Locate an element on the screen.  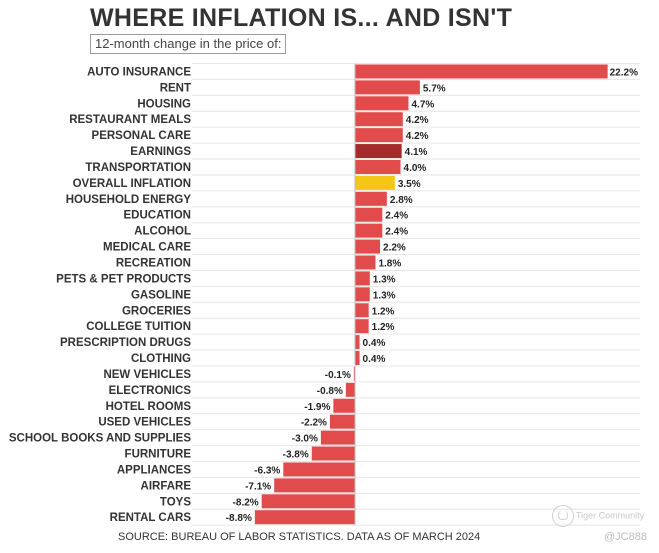
category-label: TRANSPORTATION is located at coordinates (138, 168).